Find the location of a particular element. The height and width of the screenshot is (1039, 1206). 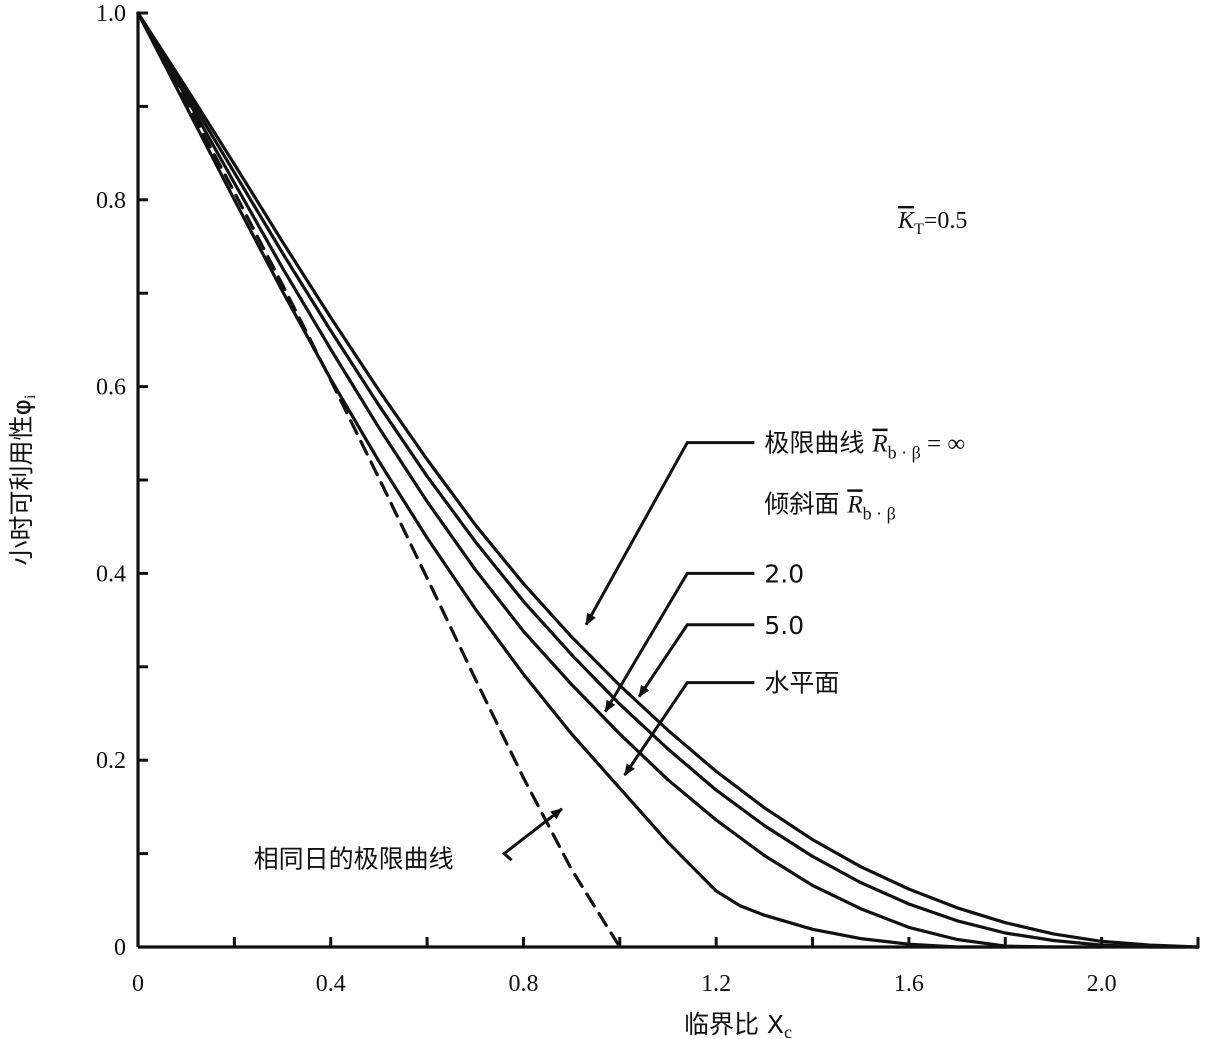

y-tick-label: 0 is located at coordinates (120, 948).